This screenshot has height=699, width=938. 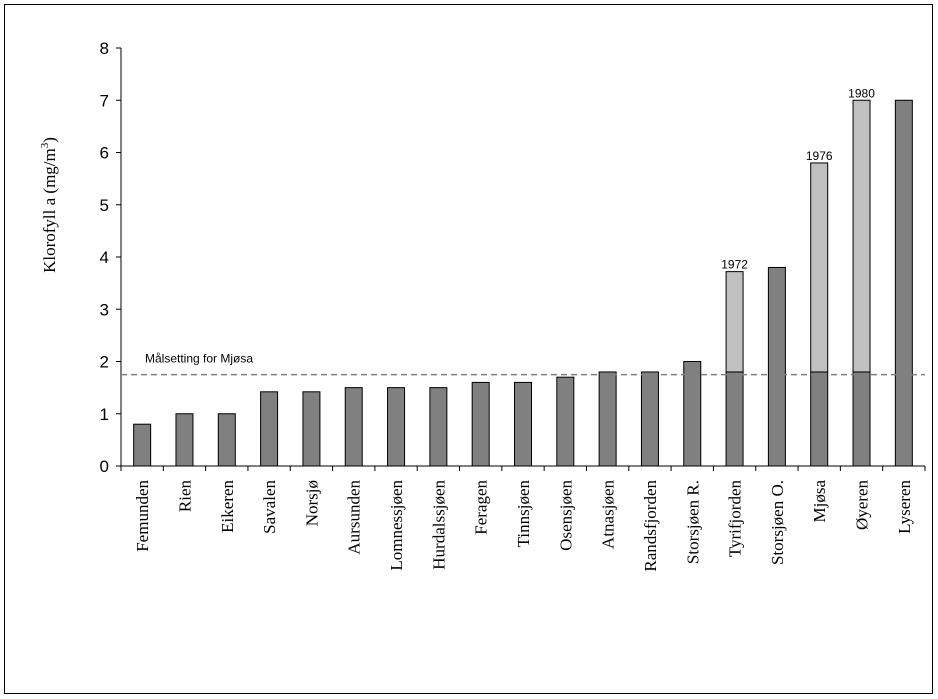 What do you see at coordinates (819, 267) in the screenshot?
I see `bar-series2-mjøsa` at bounding box center [819, 267].